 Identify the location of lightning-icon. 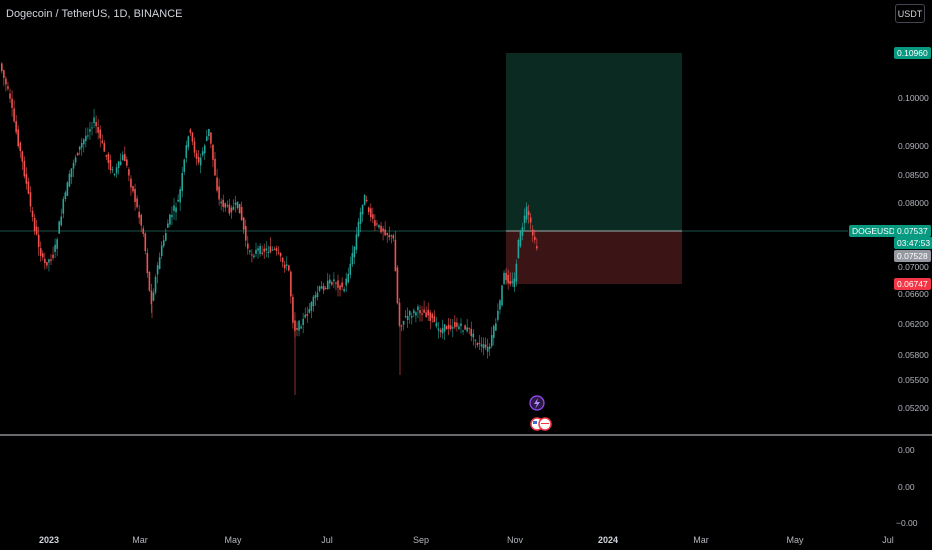
(537, 403).